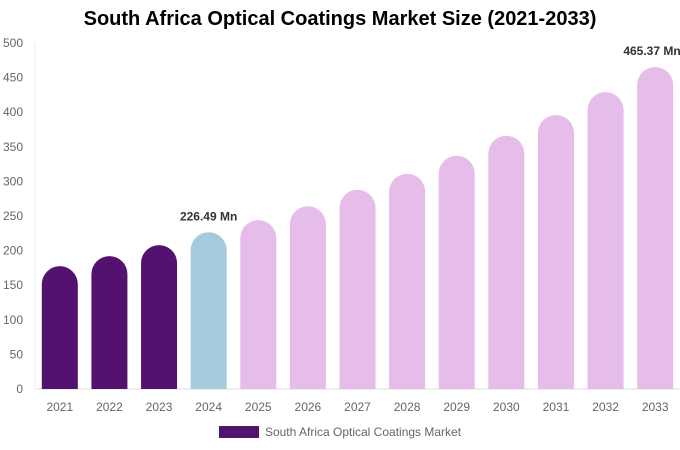  Describe the element at coordinates (238, 432) in the screenshot. I see `legend-swatch` at that location.